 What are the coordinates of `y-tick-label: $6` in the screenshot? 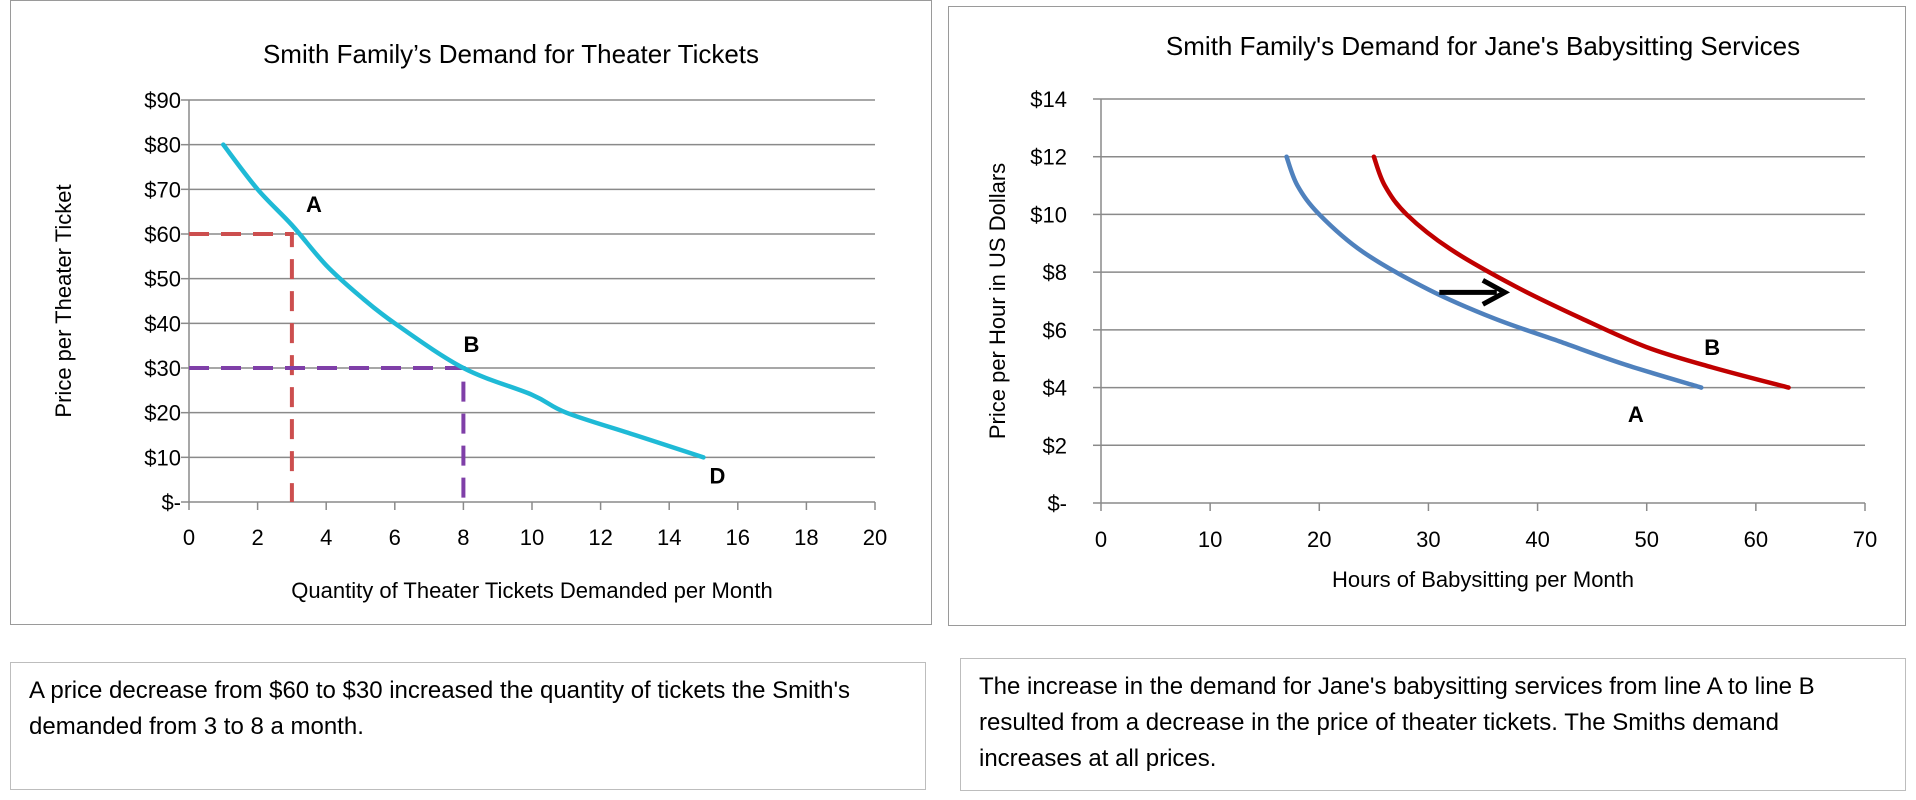 It's located at (1055, 330).